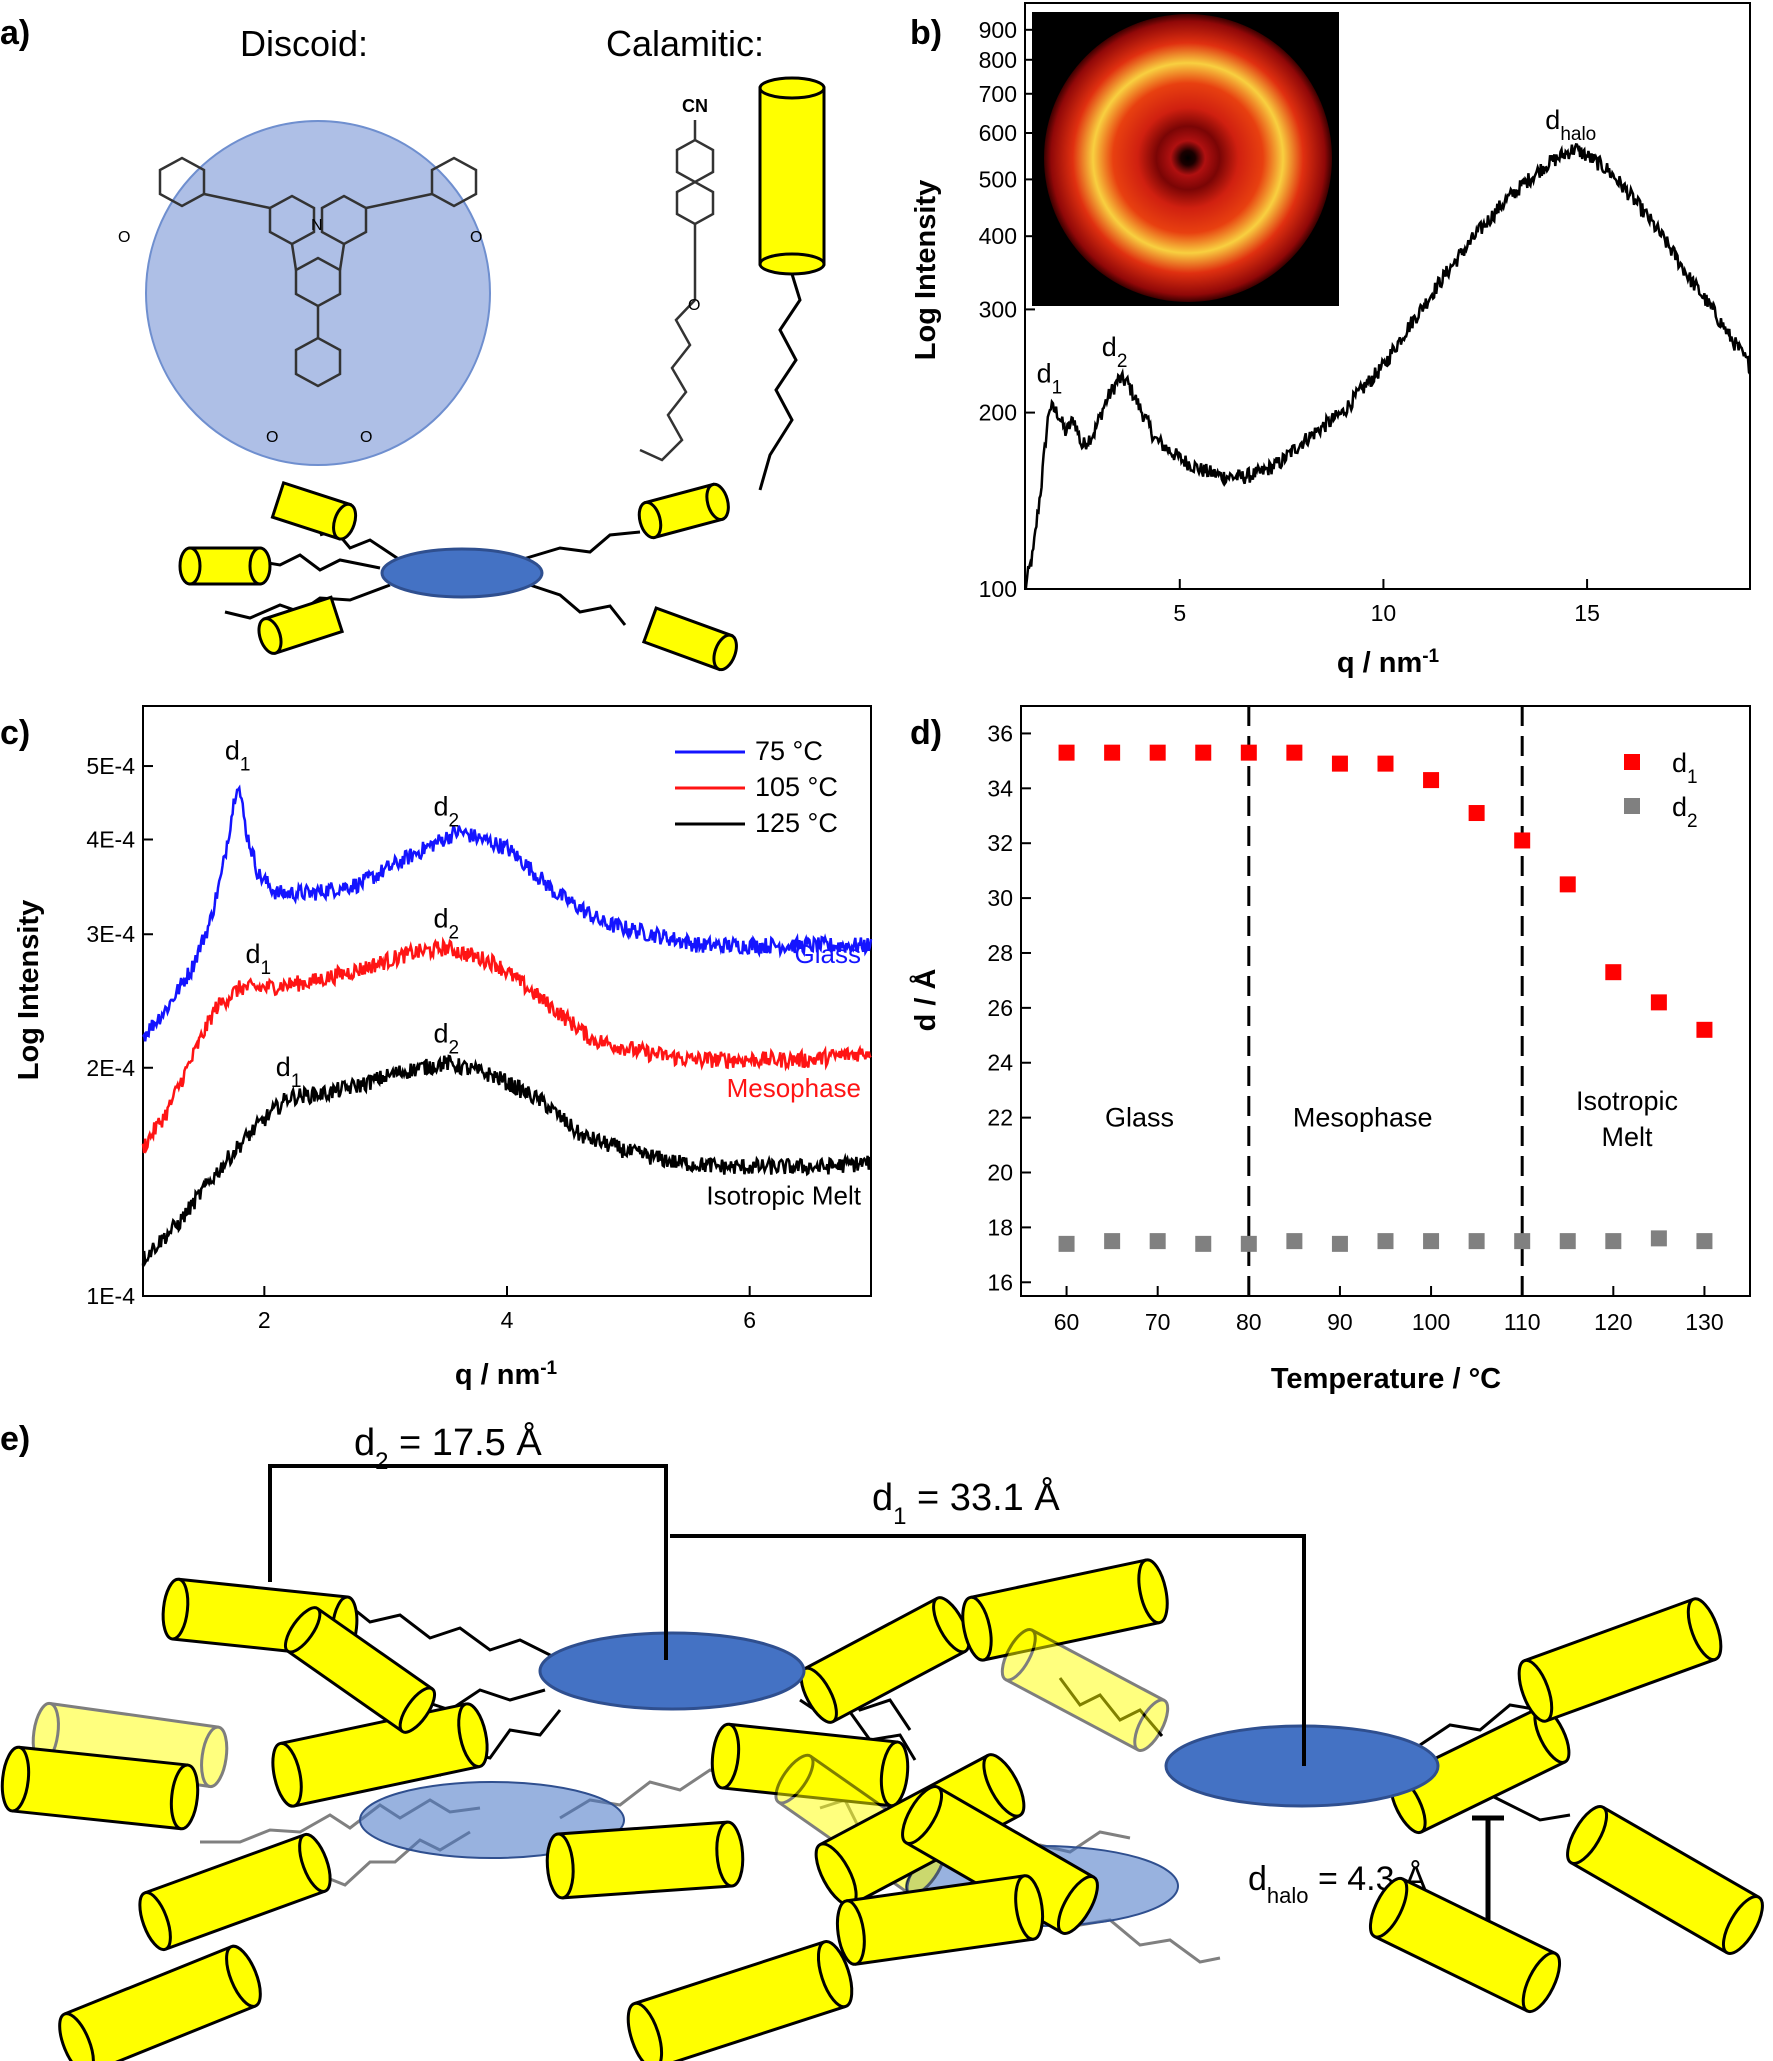  What do you see at coordinates (462, 573) in the screenshot?
I see `disc-small` at bounding box center [462, 573].